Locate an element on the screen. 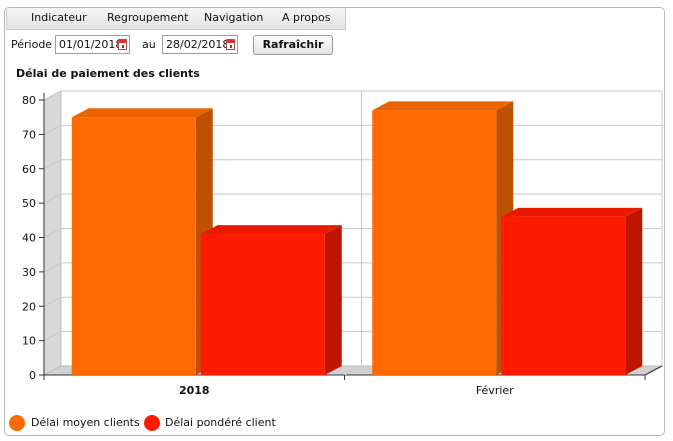  menu-indicateur: Indicateur is located at coordinates (59, 17).